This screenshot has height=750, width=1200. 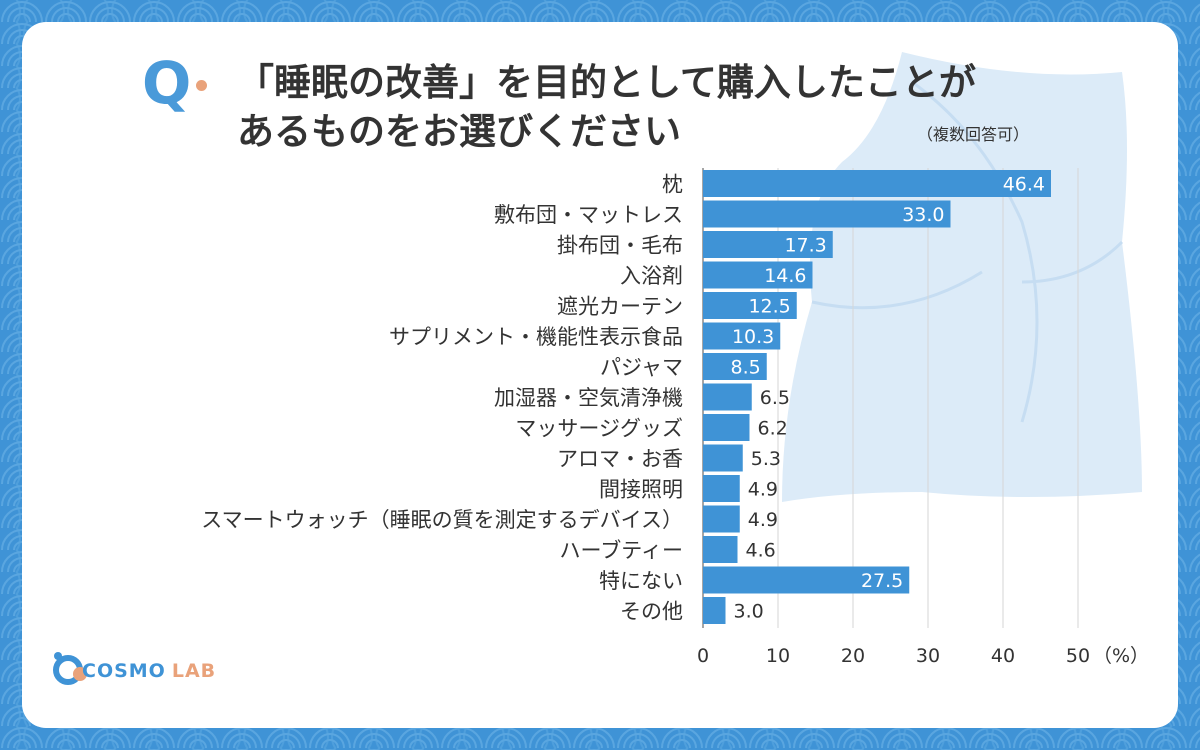 I want to click on value-label: 33.0, so click(x=923, y=215).